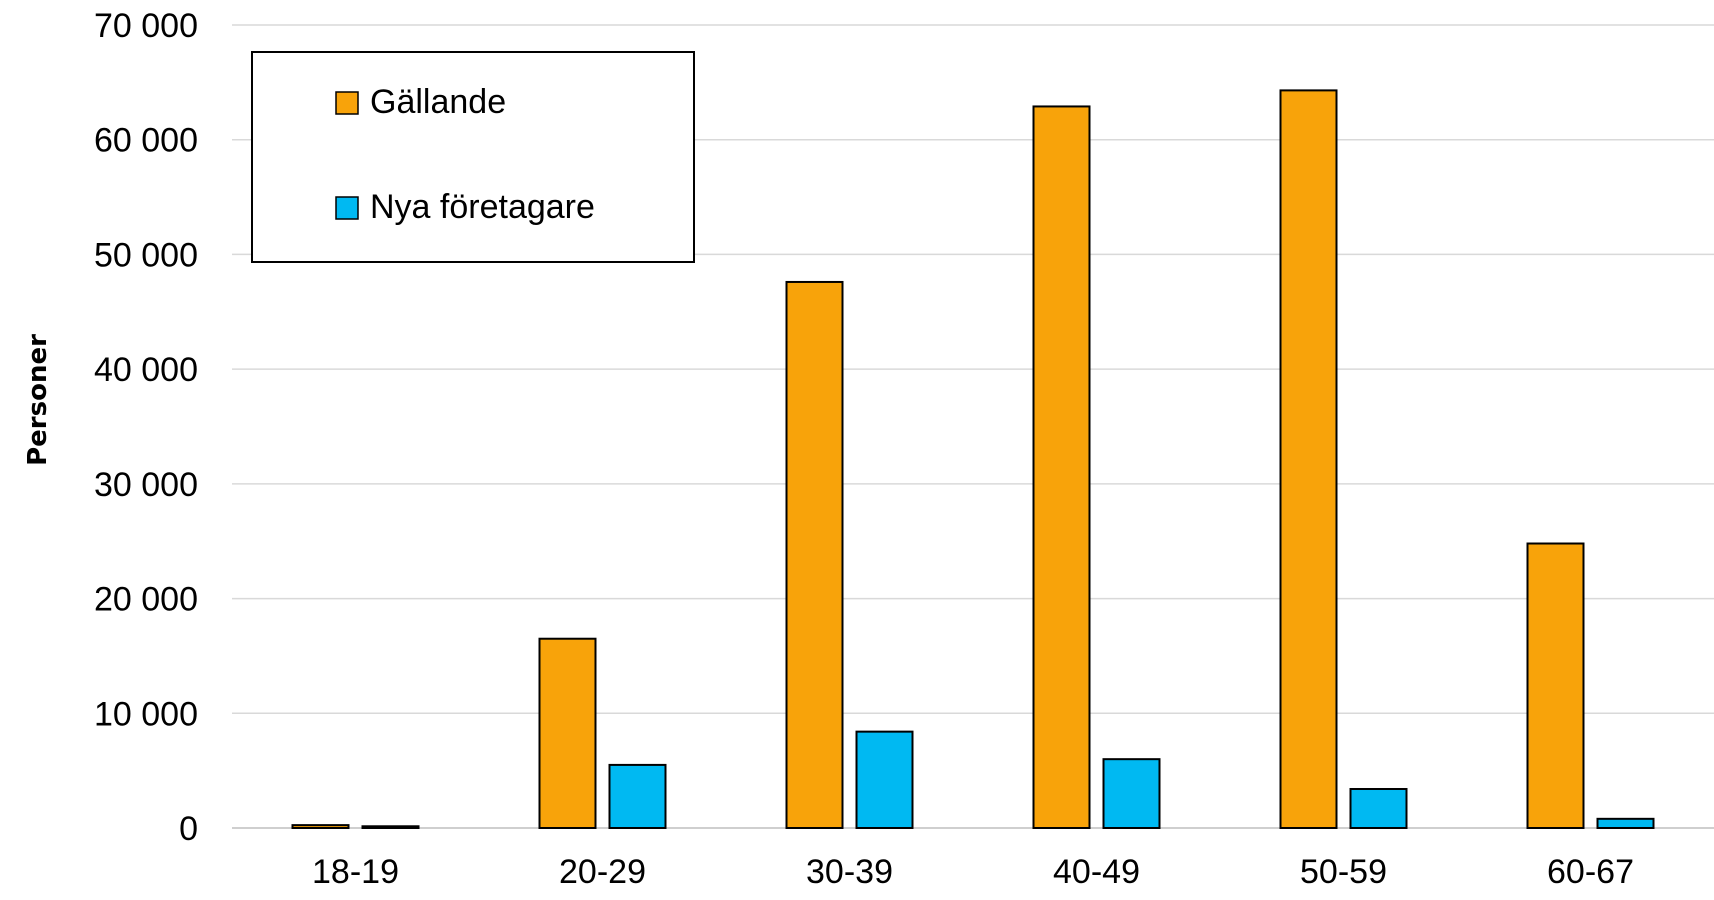 The height and width of the screenshot is (900, 1714). What do you see at coordinates (1590, 872) in the screenshot?
I see `x-tick-label: 60-67` at bounding box center [1590, 872].